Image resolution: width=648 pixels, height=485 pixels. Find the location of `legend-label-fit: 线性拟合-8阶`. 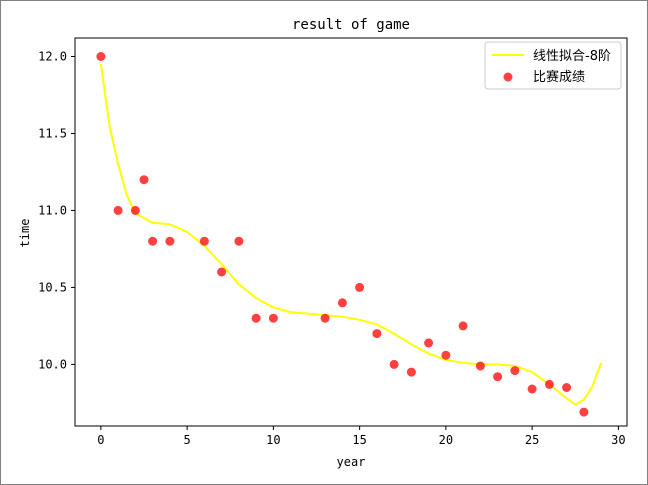

legend-label-fit: 线性拟合-8阶 is located at coordinates (572, 56).